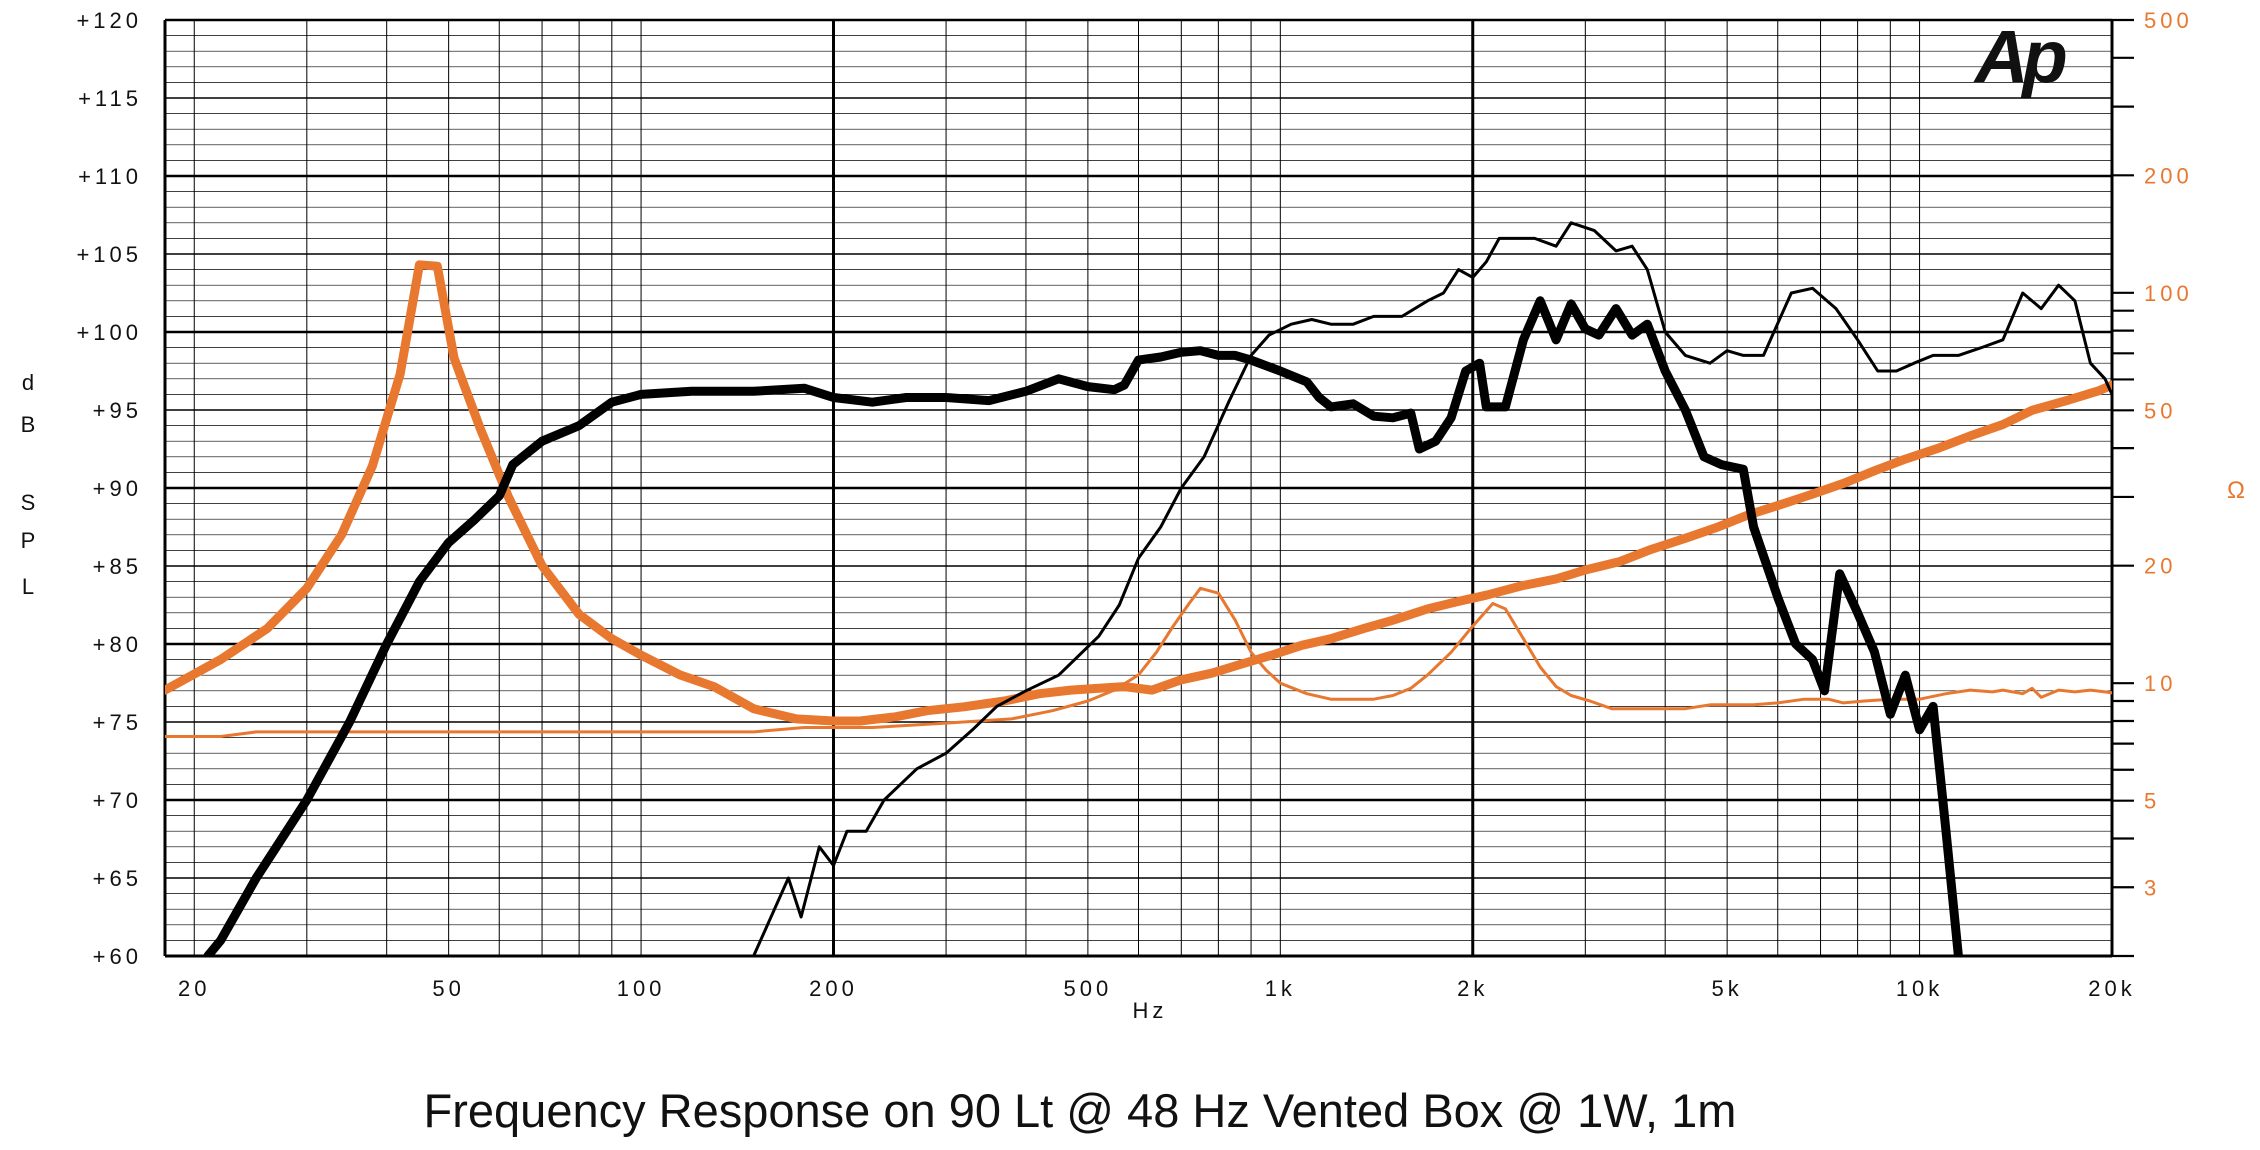  What do you see at coordinates (117, 722) in the screenshot?
I see `left-axis-tick-label: +75` at bounding box center [117, 722].